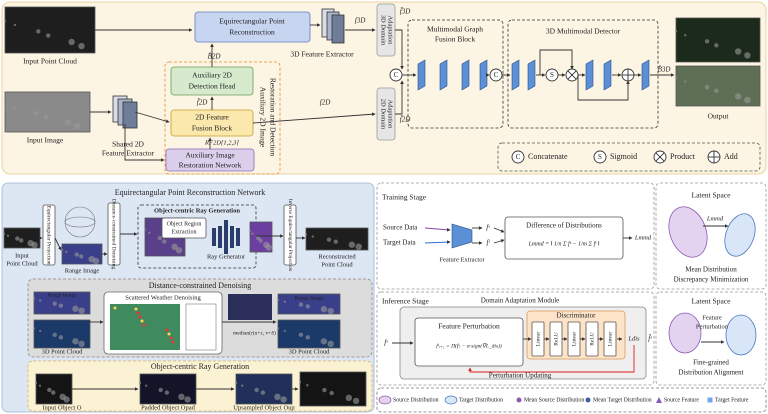 This screenshot has height=414, width=768. Describe the element at coordinates (406, 301) in the screenshot. I see `label: Inference Stage` at that location.